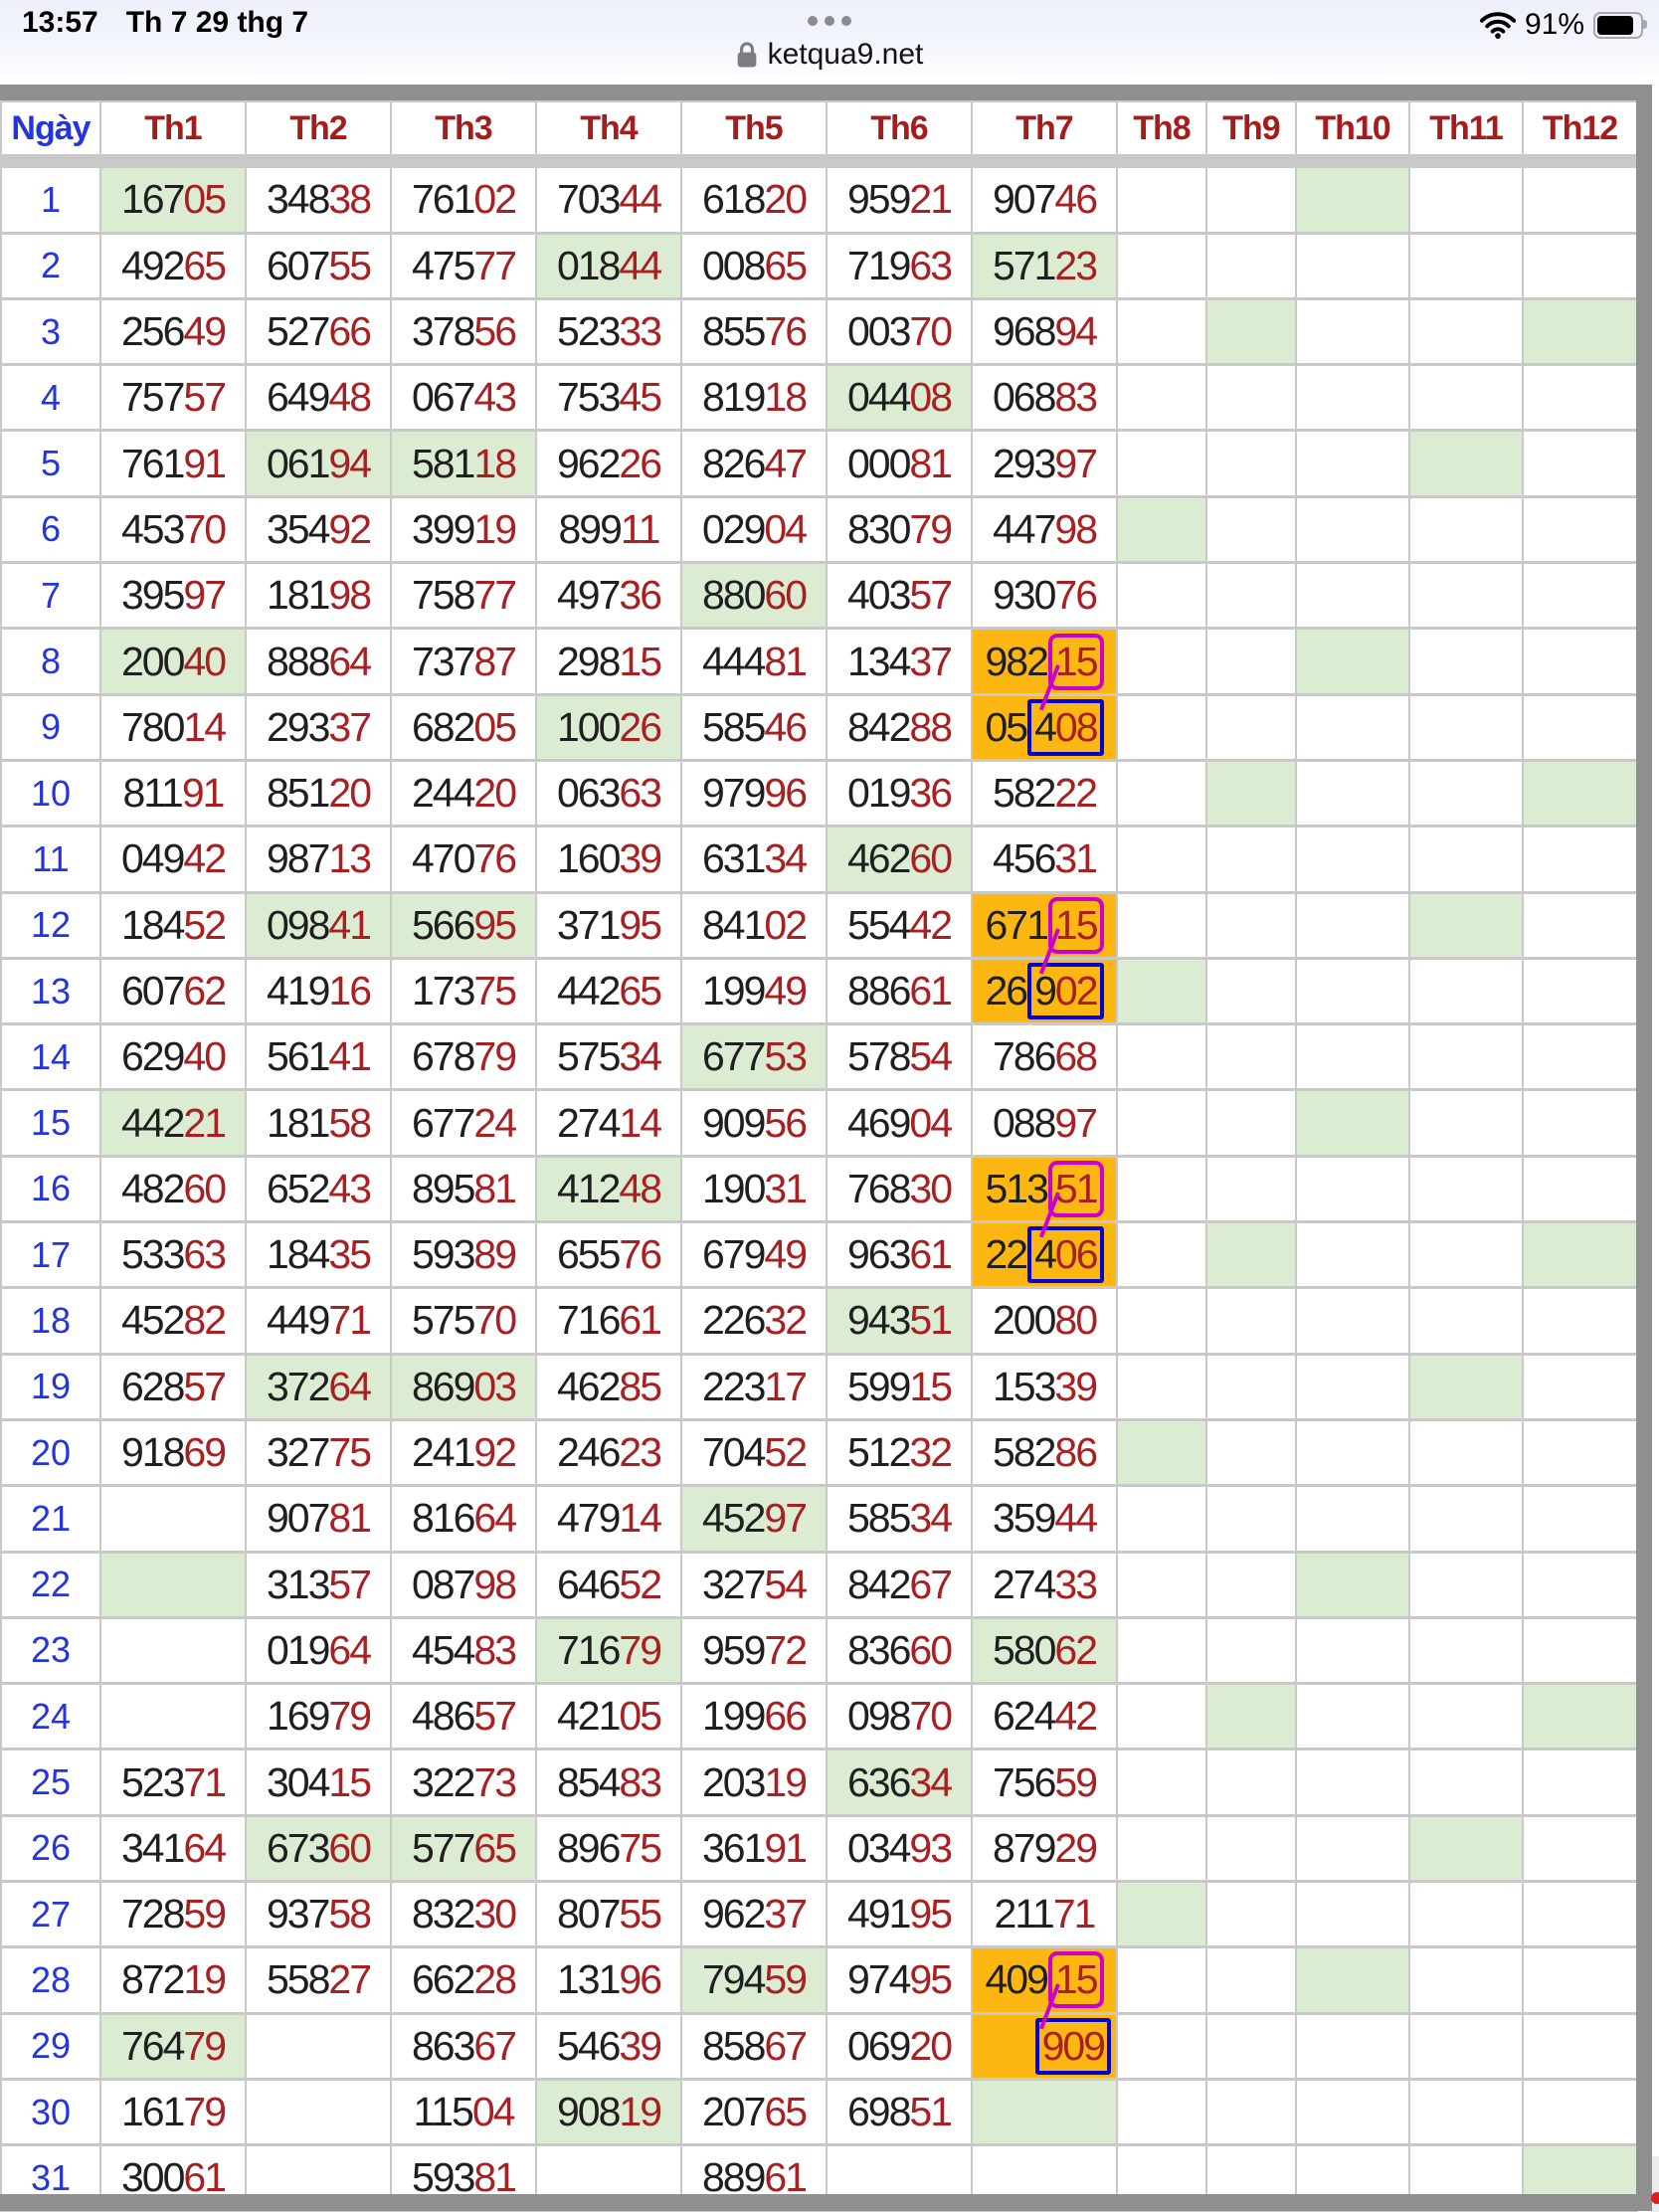  What do you see at coordinates (754, 1848) in the screenshot?
I see `result-cell-th5-d26: 361 91` at bounding box center [754, 1848].